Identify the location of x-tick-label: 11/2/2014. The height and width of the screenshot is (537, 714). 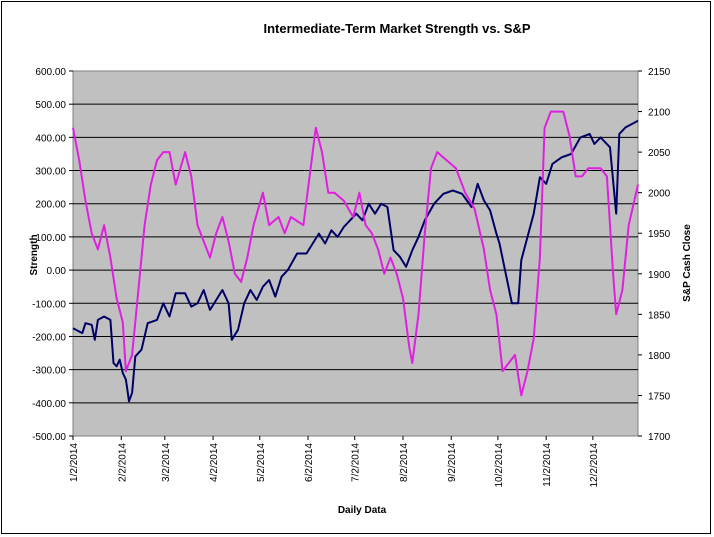
(547, 465).